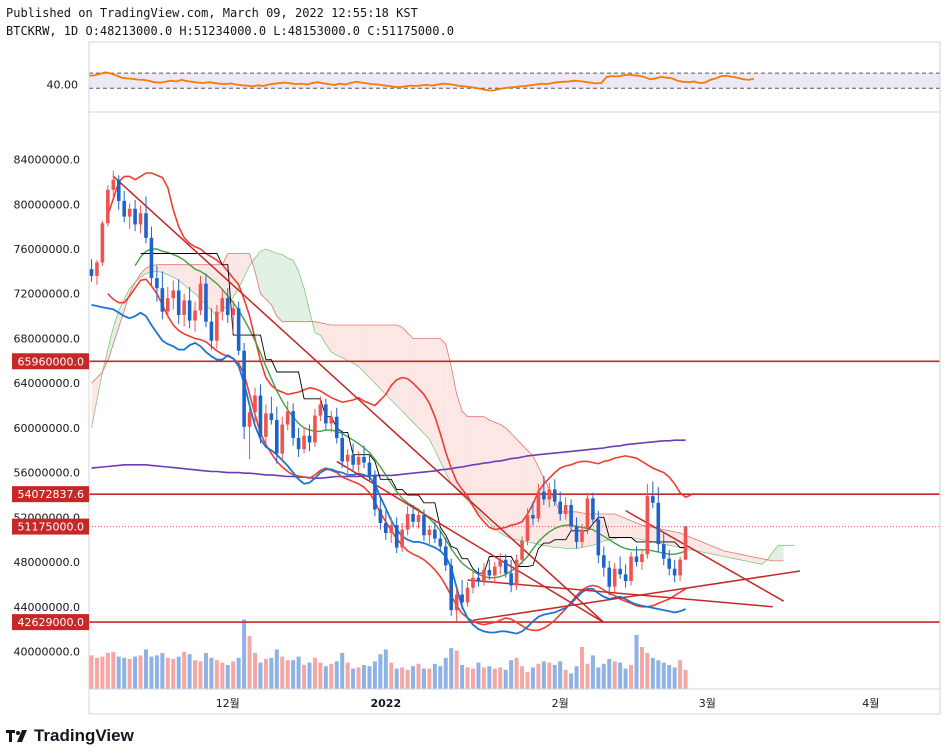 Image resolution: width=948 pixels, height=754 pixels. I want to click on price-tick-label: 60000000.0, so click(47, 428).